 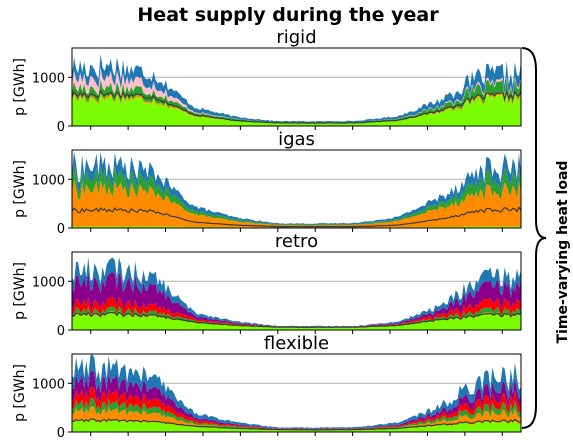 I want to click on figure-title: Heat supply during the year, so click(x=288, y=15).